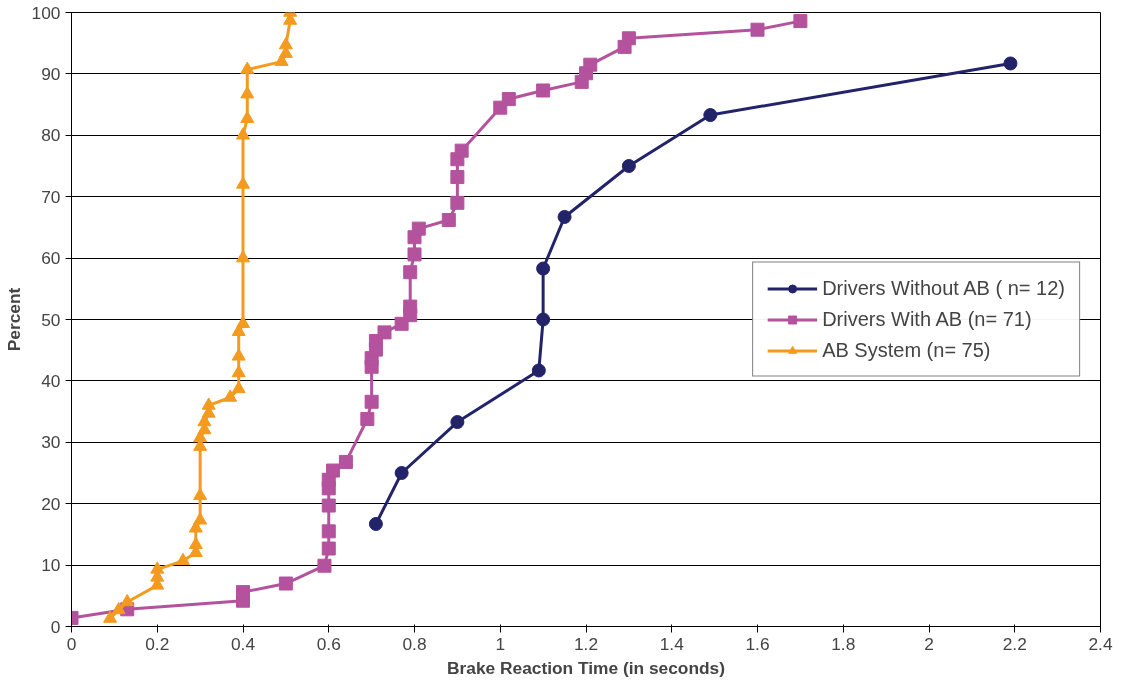 The height and width of the screenshot is (686, 1138). I want to click on x-axis-title: Brake Reaction Time (in seconds), so click(586, 667).